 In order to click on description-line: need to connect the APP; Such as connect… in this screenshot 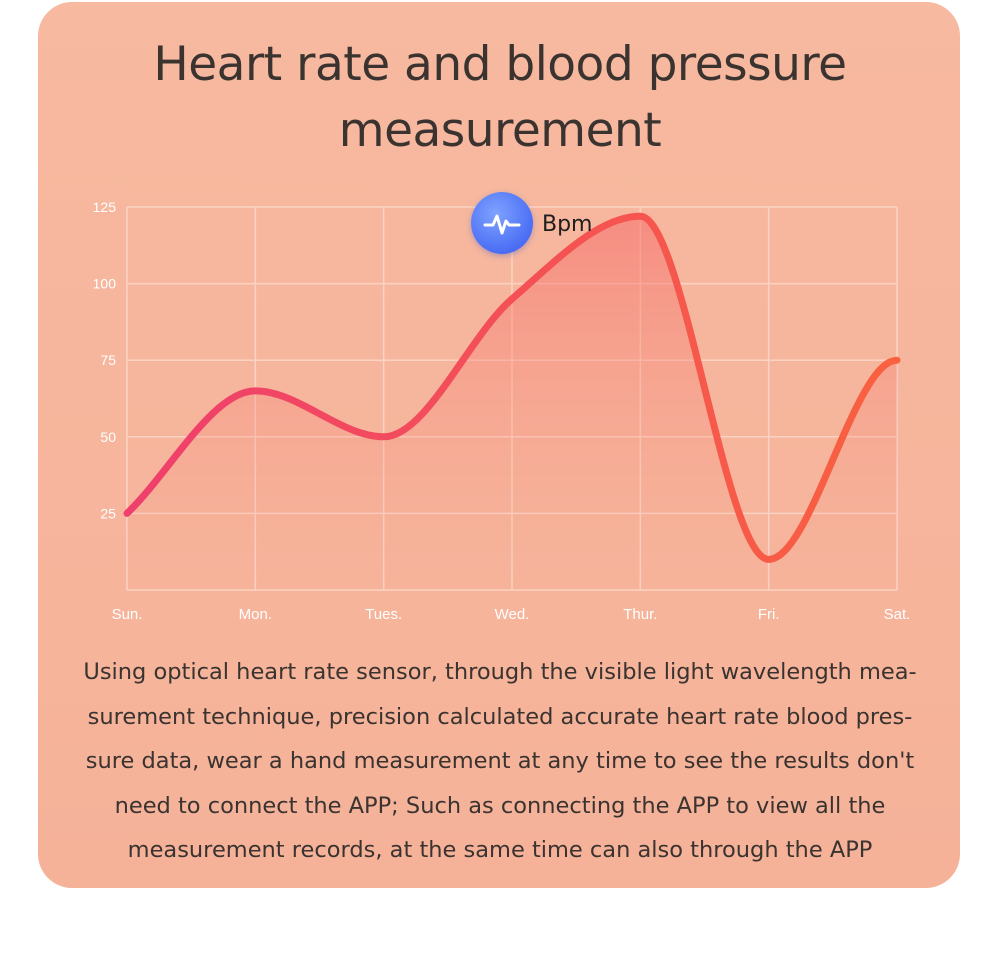, I will do `click(500, 805)`.